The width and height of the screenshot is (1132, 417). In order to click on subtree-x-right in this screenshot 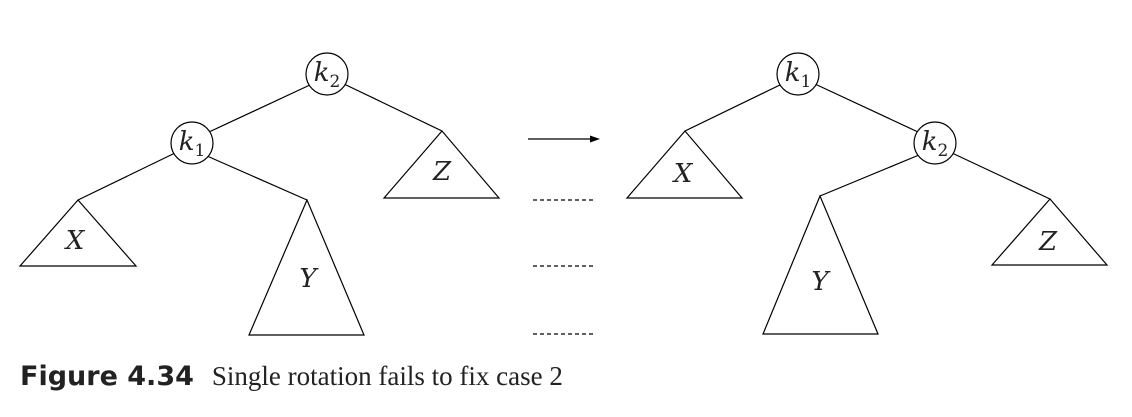, I will do `click(684, 164)`.